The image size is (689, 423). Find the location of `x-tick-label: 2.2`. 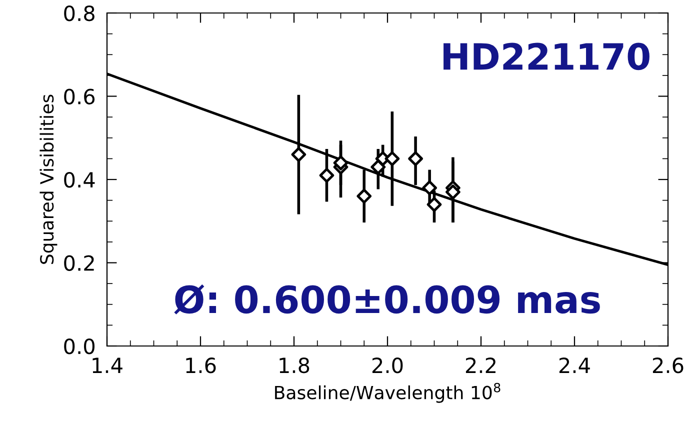

x-tick-label: 2.2 is located at coordinates (481, 365).